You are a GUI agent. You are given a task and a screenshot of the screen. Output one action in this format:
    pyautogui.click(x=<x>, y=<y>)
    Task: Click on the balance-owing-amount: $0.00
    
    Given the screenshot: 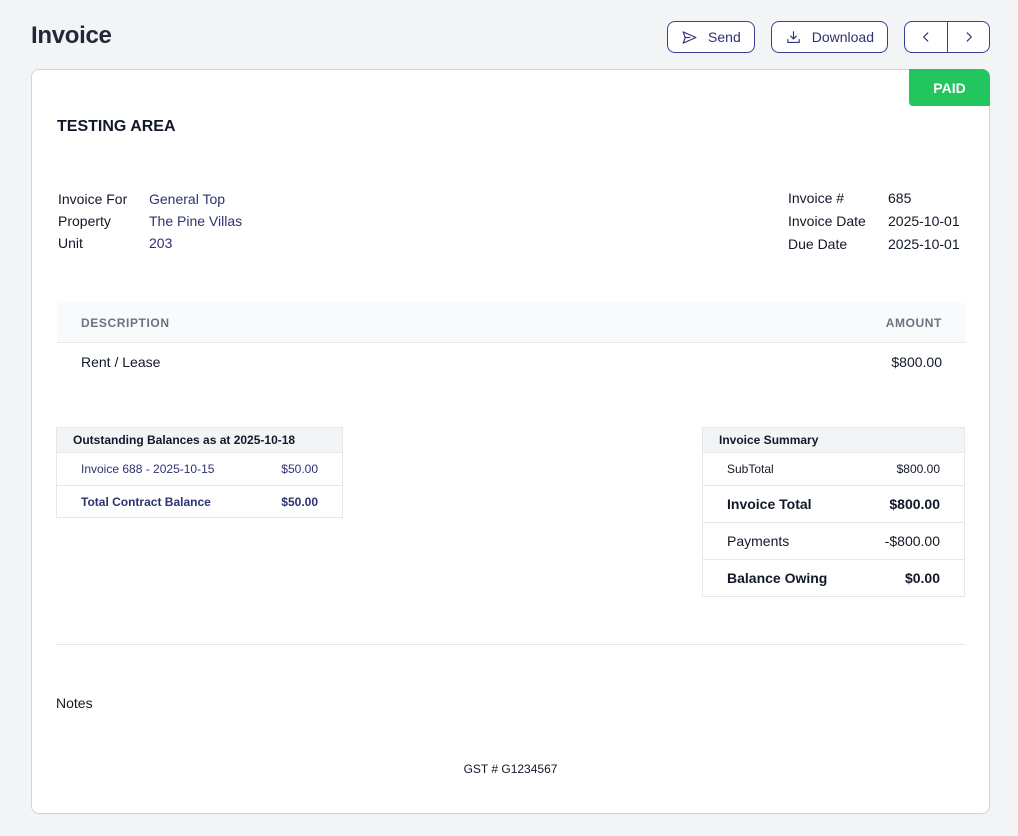 What is the action you would take?
    pyautogui.click(x=922, y=578)
    